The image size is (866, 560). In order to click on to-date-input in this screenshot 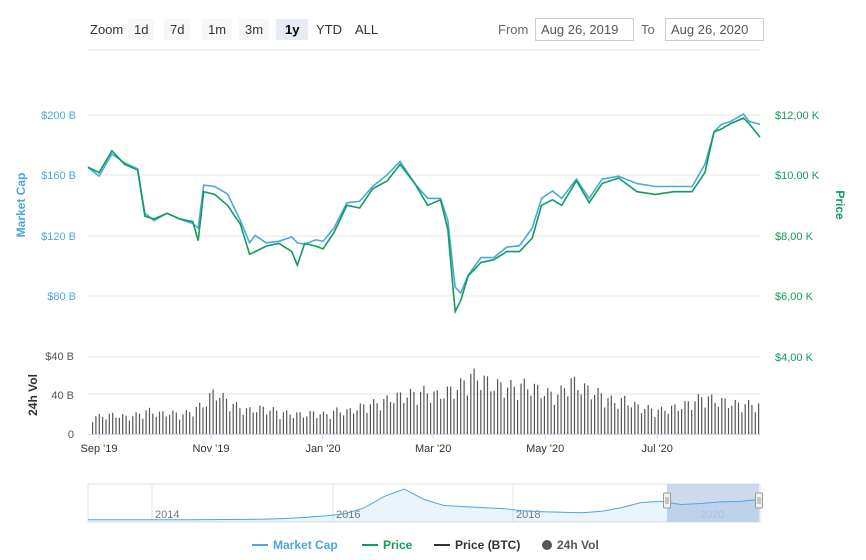, I will do `click(714, 29)`.